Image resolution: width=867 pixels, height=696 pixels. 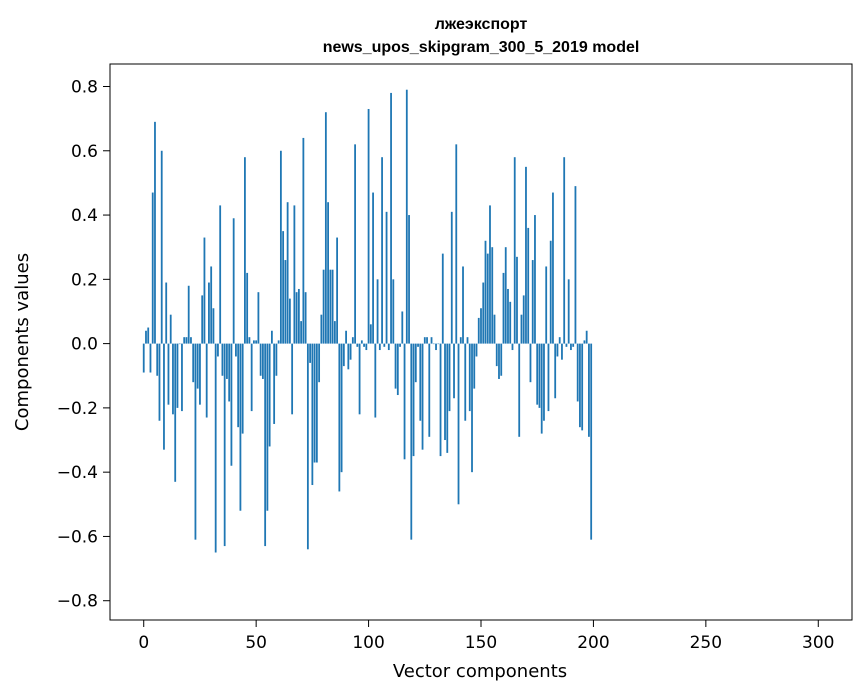 What do you see at coordinates (84, 87) in the screenshot?
I see `y-tick-label: 0.8` at bounding box center [84, 87].